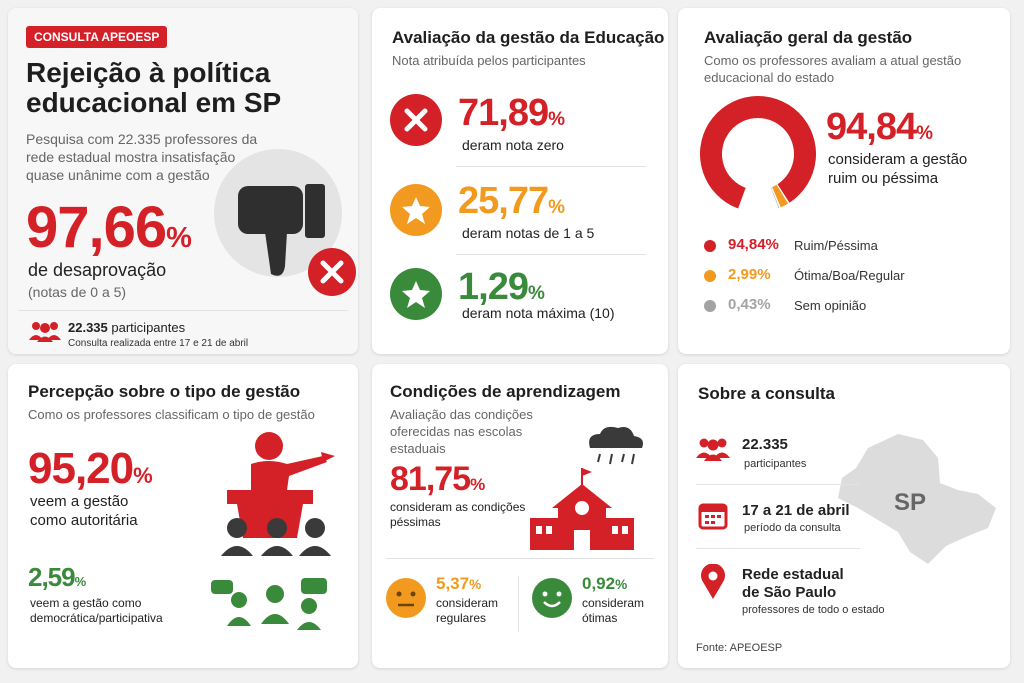 This screenshot has width=1024, height=683. What do you see at coordinates (511, 201) in the screenshot?
I see `item-value: 25,77%` at bounding box center [511, 201].